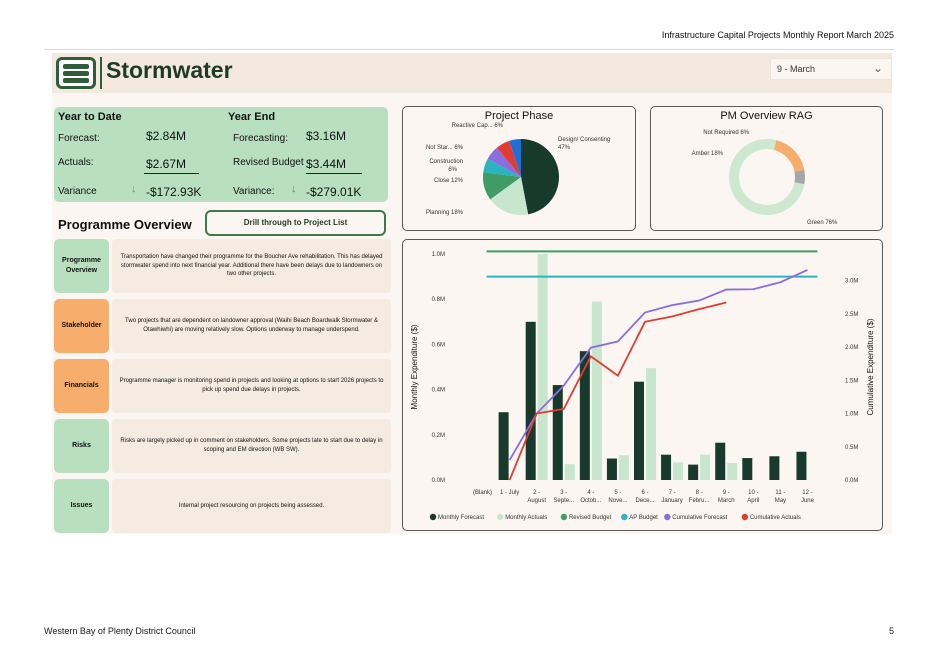 This screenshot has height=664, width=938. Describe the element at coordinates (753, 501) in the screenshot. I see `x-tick-label: April` at that location.